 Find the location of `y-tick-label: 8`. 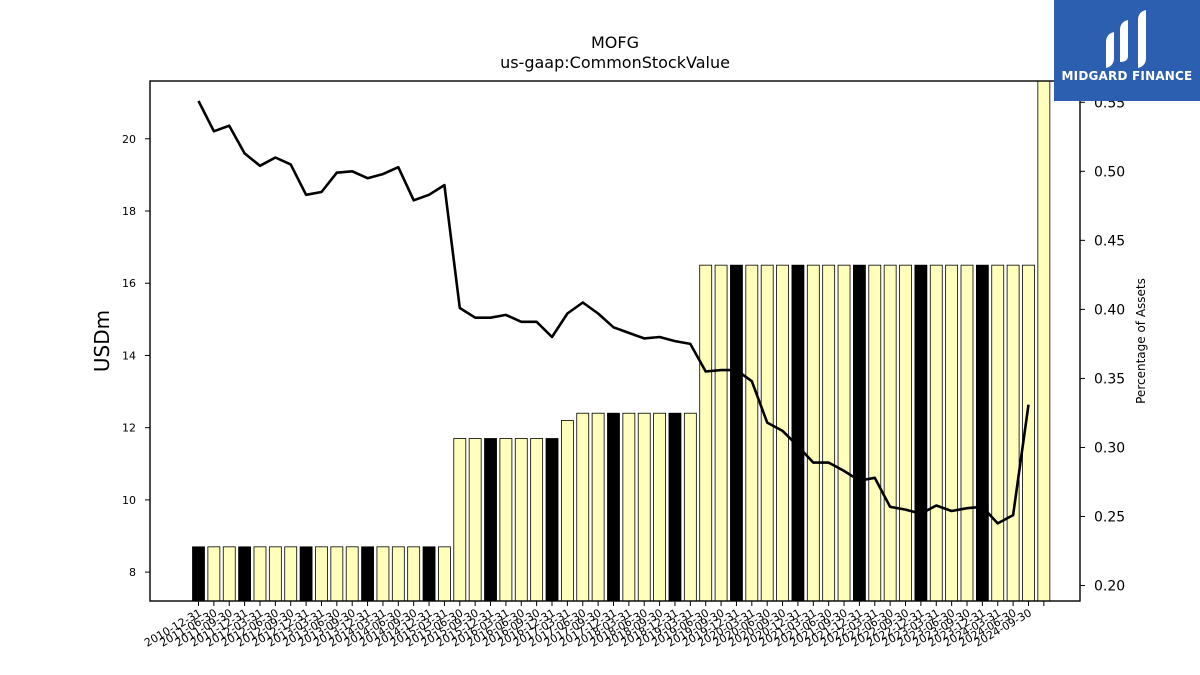

y-tick-label: 8 is located at coordinates (132, 572).